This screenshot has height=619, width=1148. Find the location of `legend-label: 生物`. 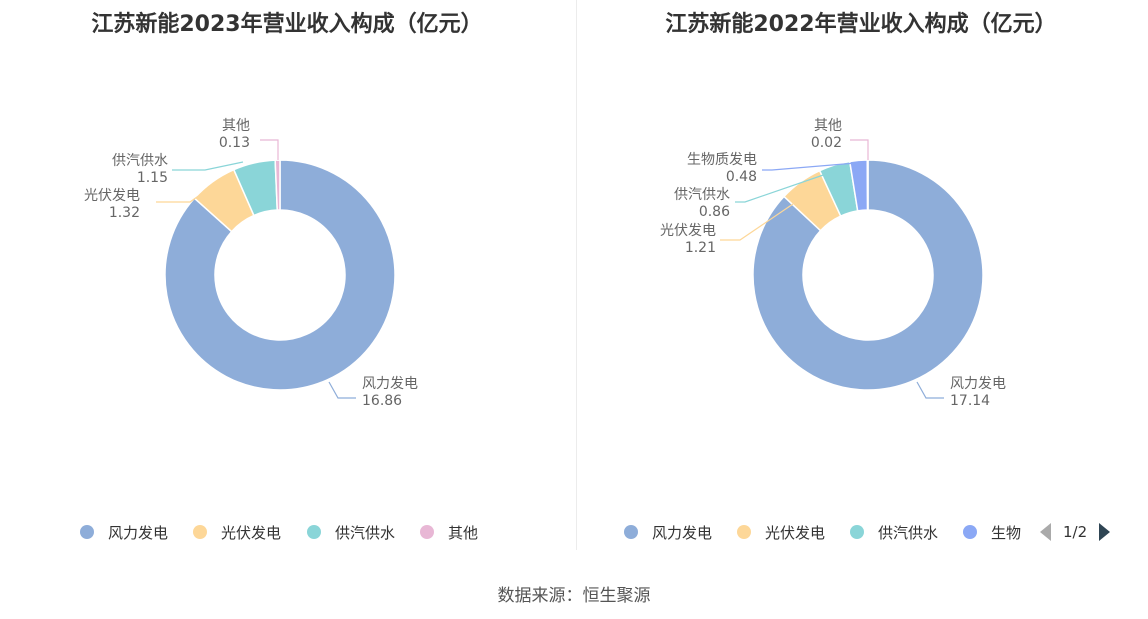

legend-label: 生物 is located at coordinates (1006, 532).